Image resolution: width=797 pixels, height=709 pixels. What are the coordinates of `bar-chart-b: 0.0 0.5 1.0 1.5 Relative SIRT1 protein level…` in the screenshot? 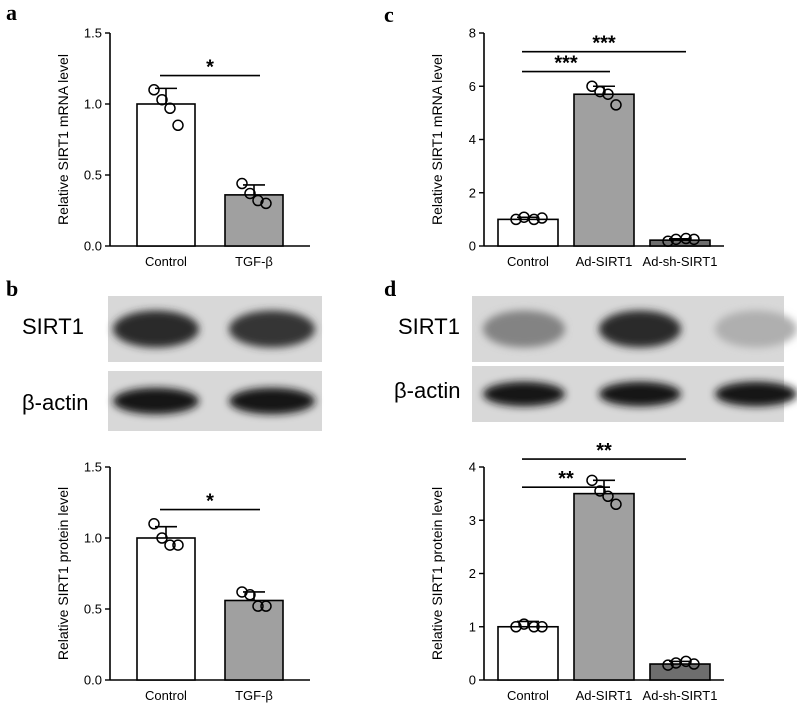 It's located at (182, 581).